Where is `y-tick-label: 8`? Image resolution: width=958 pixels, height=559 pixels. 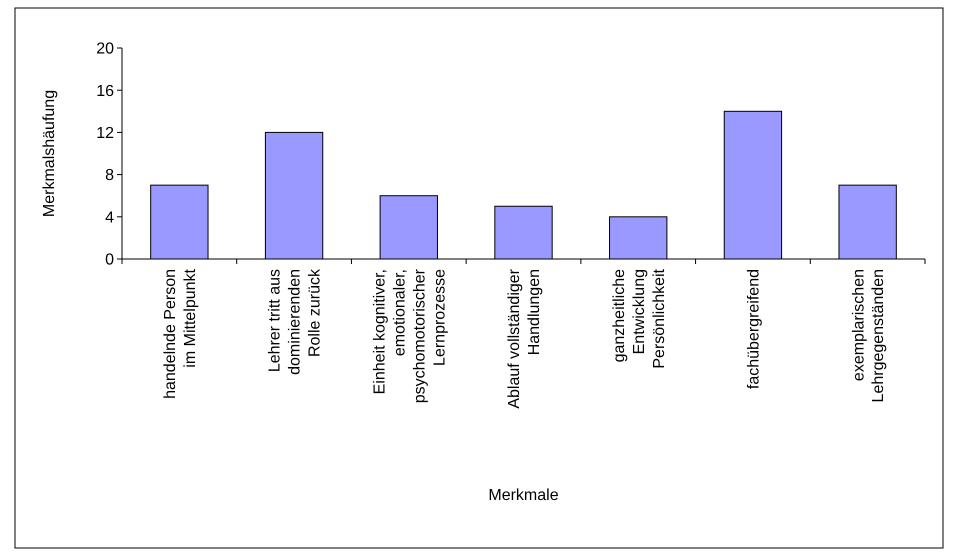
y-tick-label: 8 is located at coordinates (109, 175).